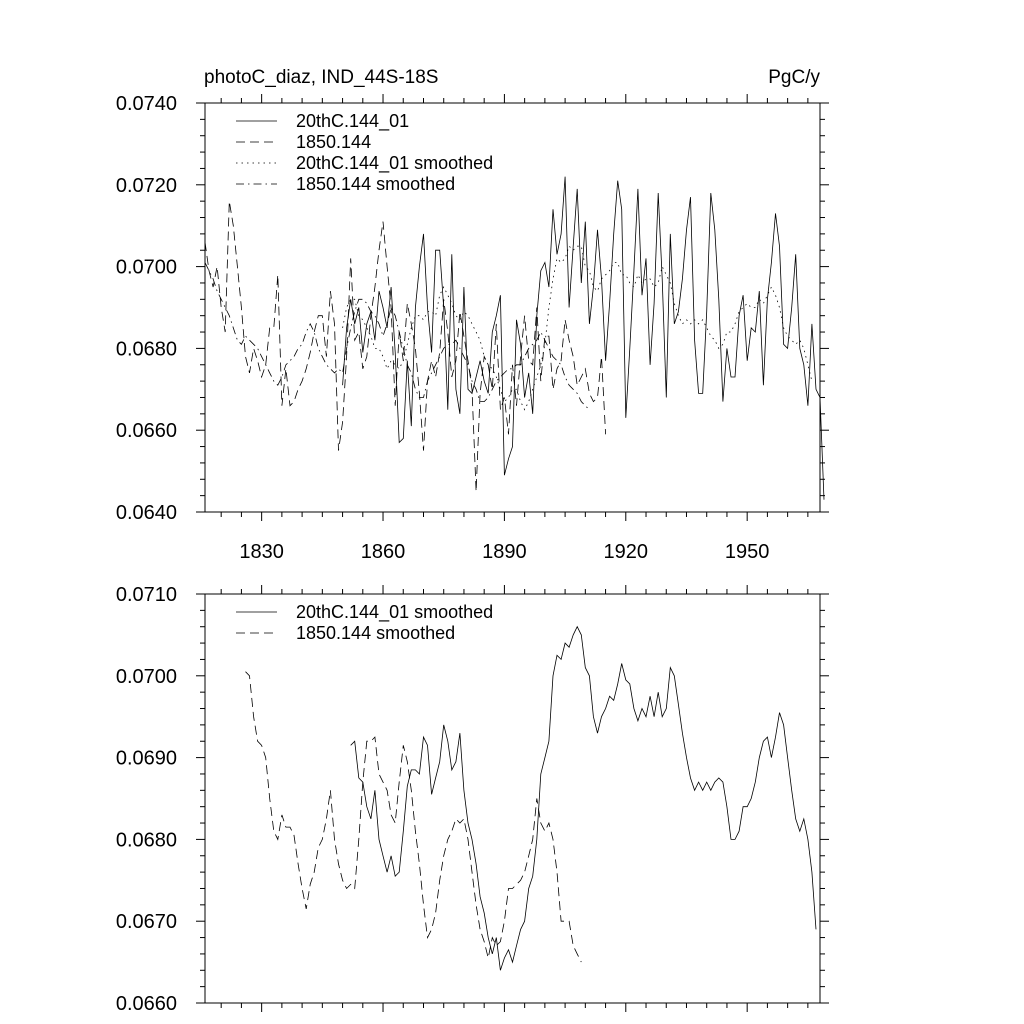  What do you see at coordinates (333, 142) in the screenshot?
I see `legend-label: 1850.144` at bounding box center [333, 142].